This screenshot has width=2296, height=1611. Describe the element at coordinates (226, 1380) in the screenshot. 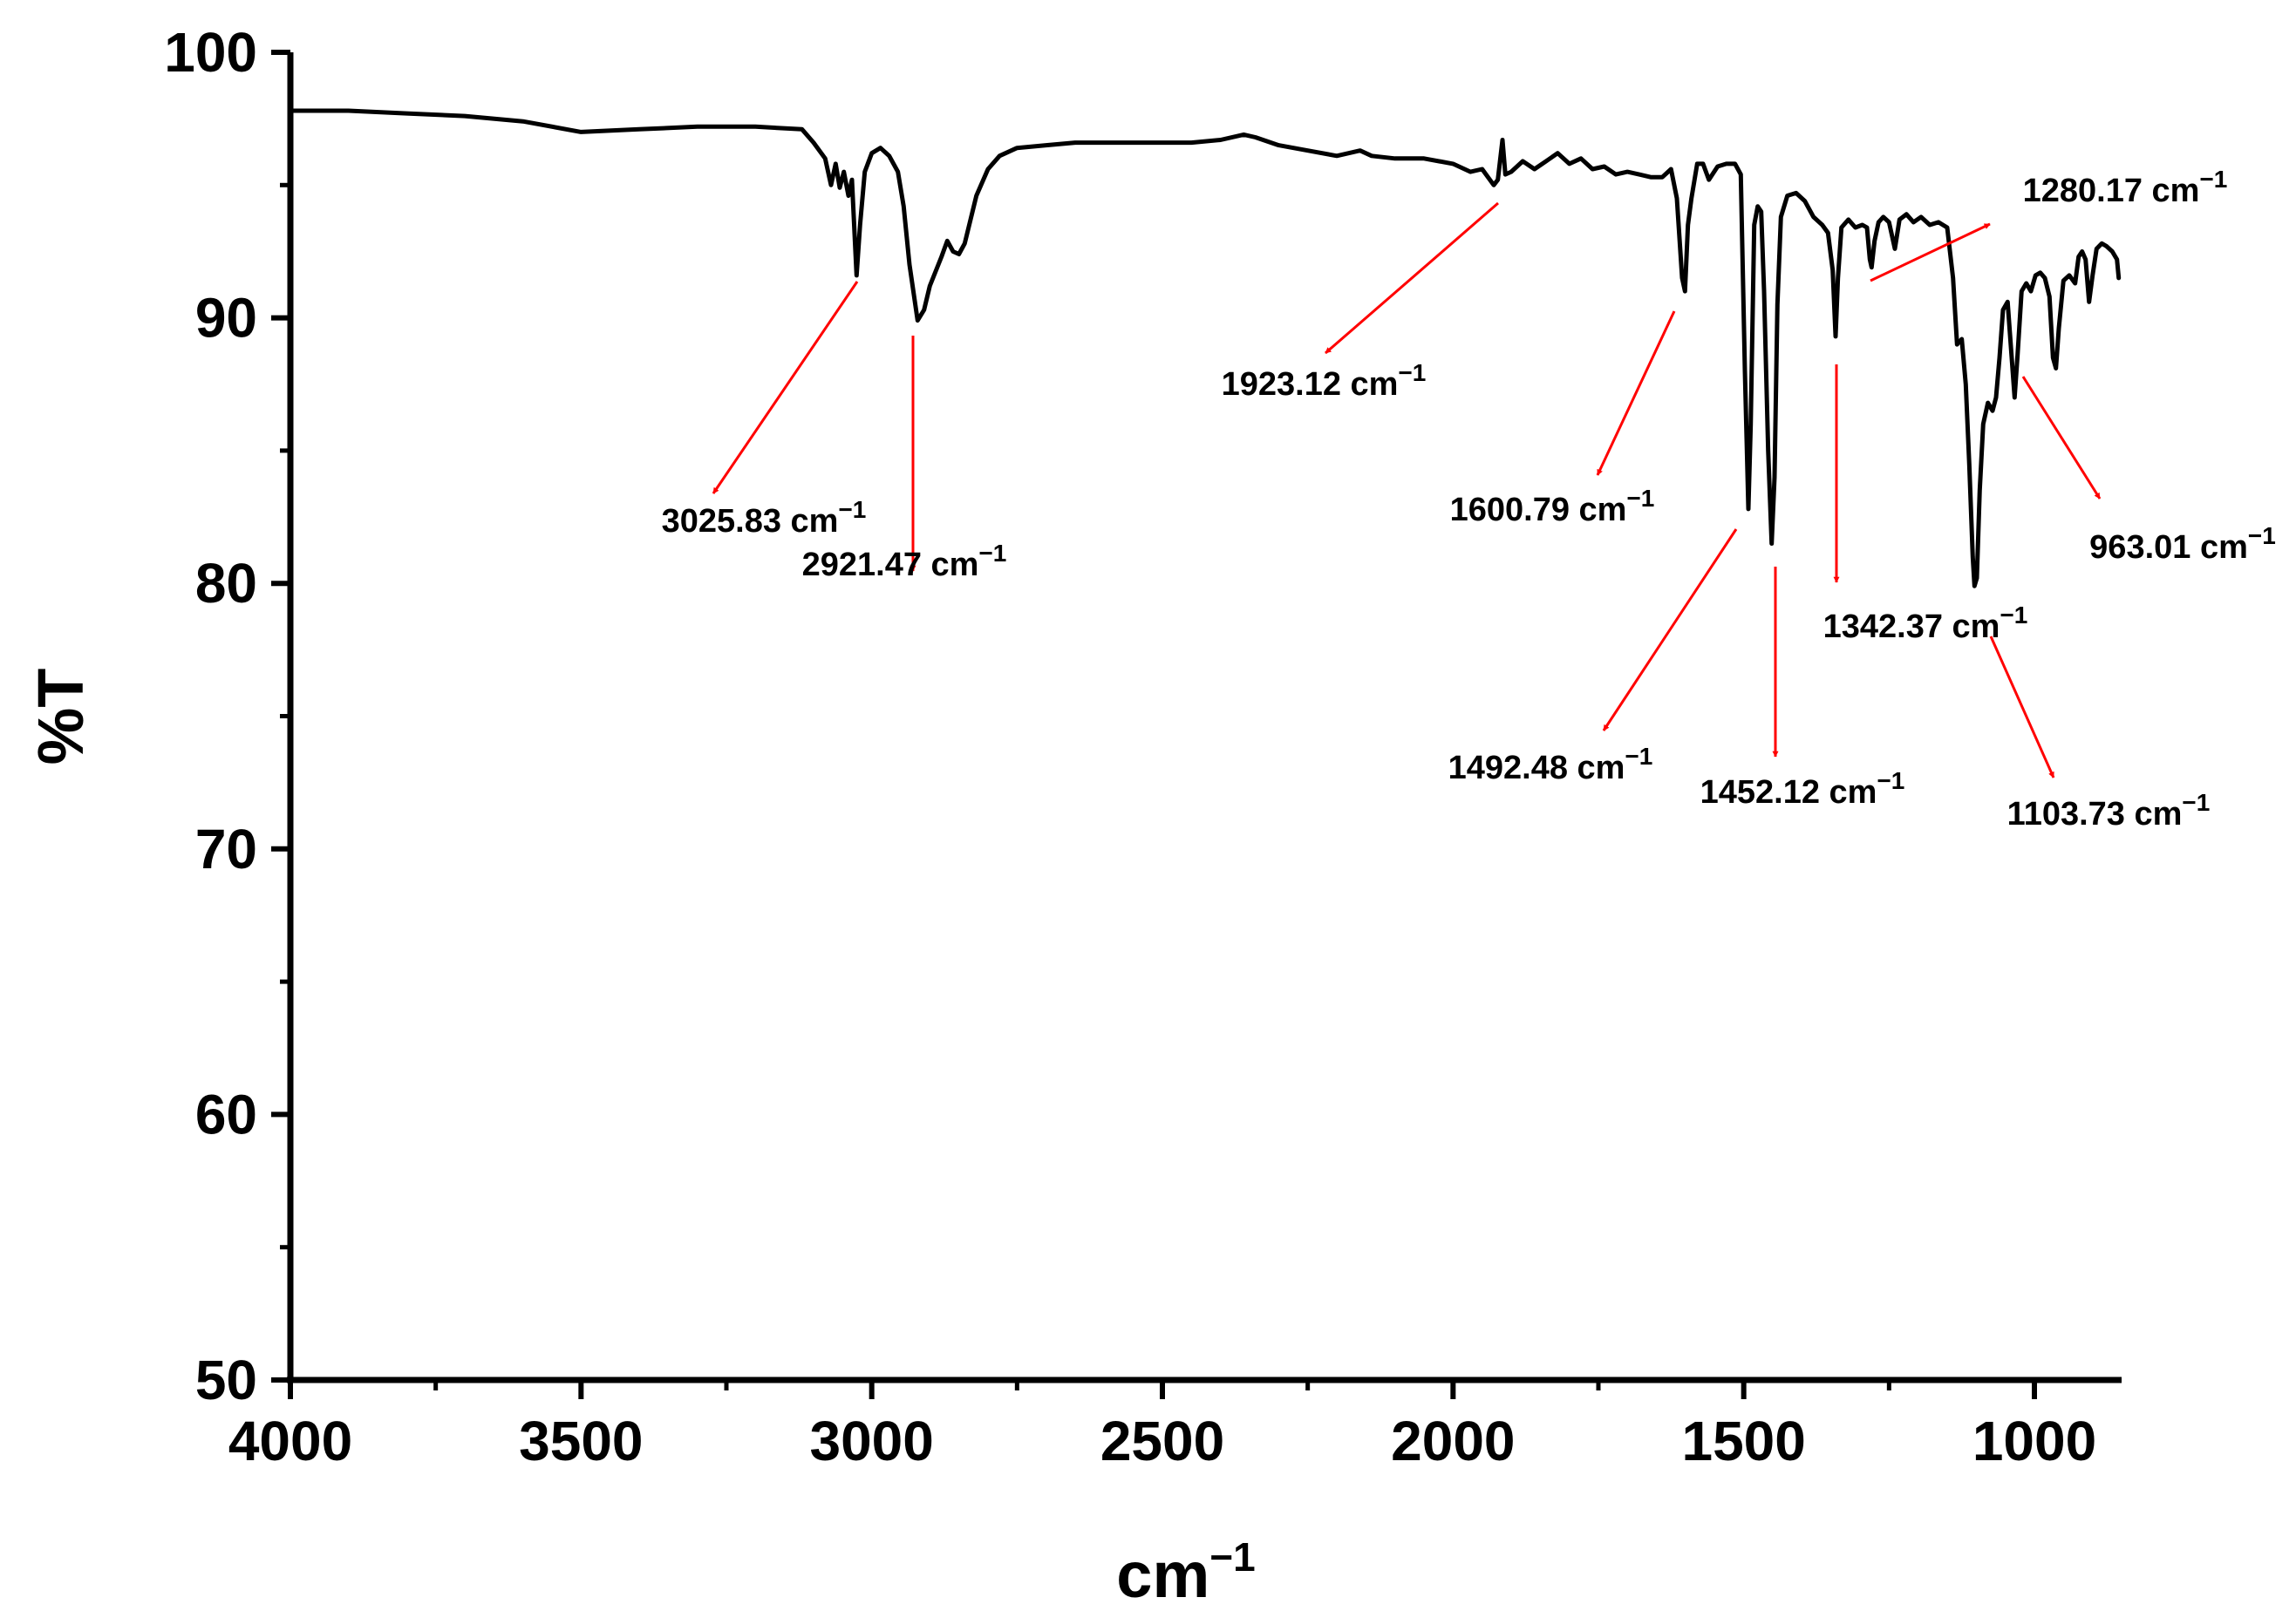

I see `y-tick-label: 50` at that location.